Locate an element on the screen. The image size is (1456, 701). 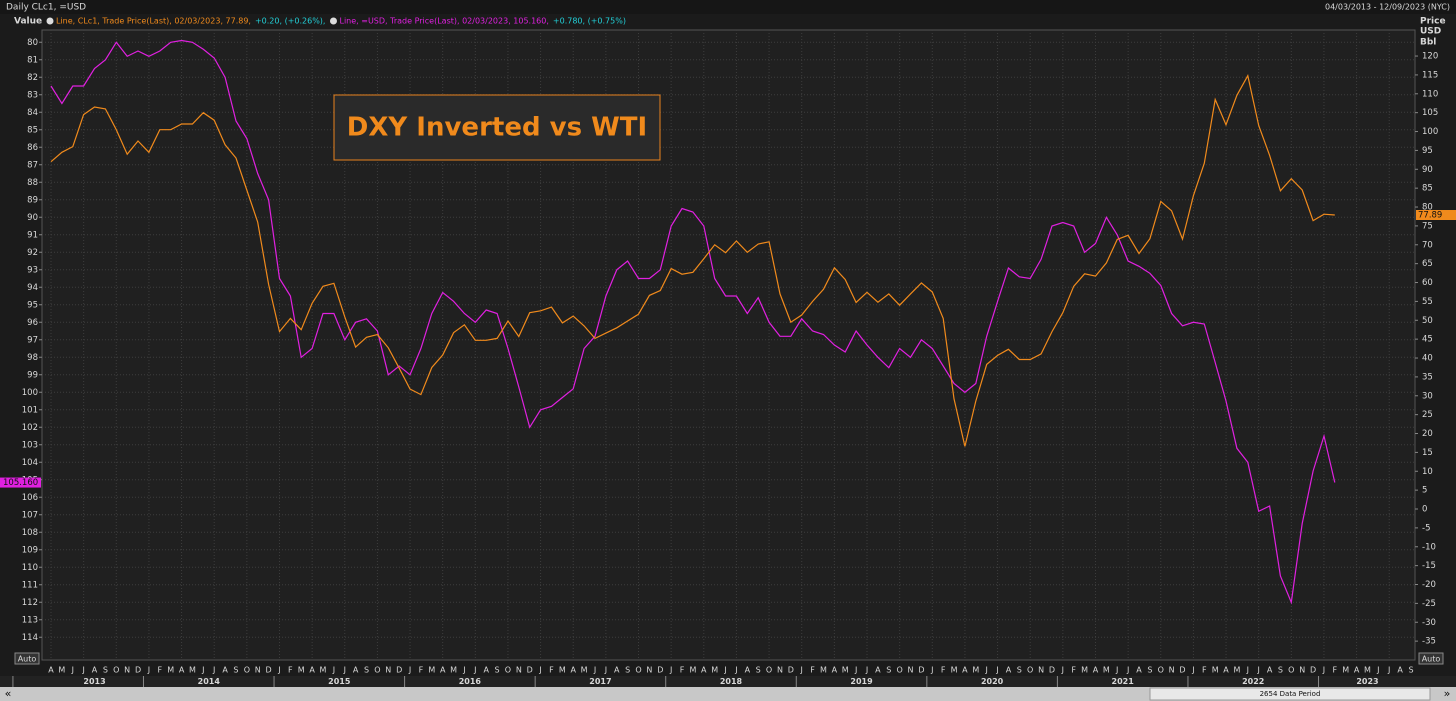
y-tick-label: 113 is located at coordinates (30, 620).